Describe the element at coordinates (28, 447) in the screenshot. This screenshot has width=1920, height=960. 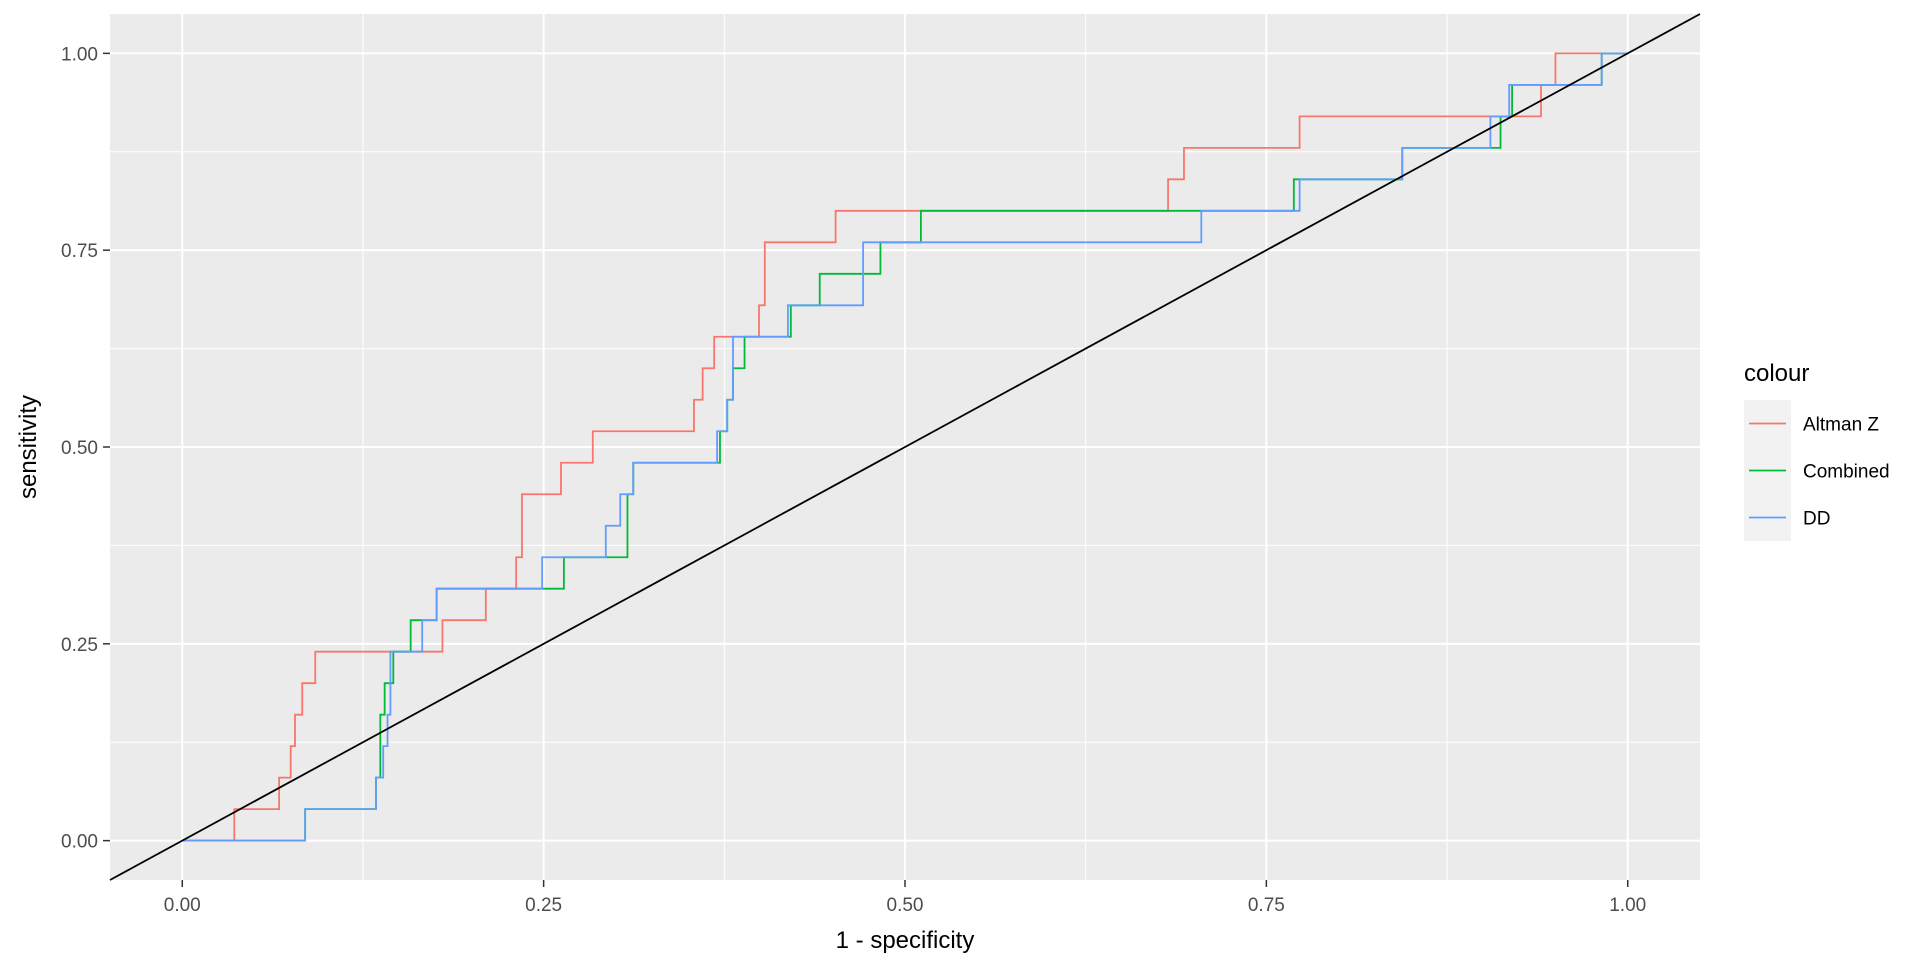
I see `y-axis-title: sensitivity` at that location.